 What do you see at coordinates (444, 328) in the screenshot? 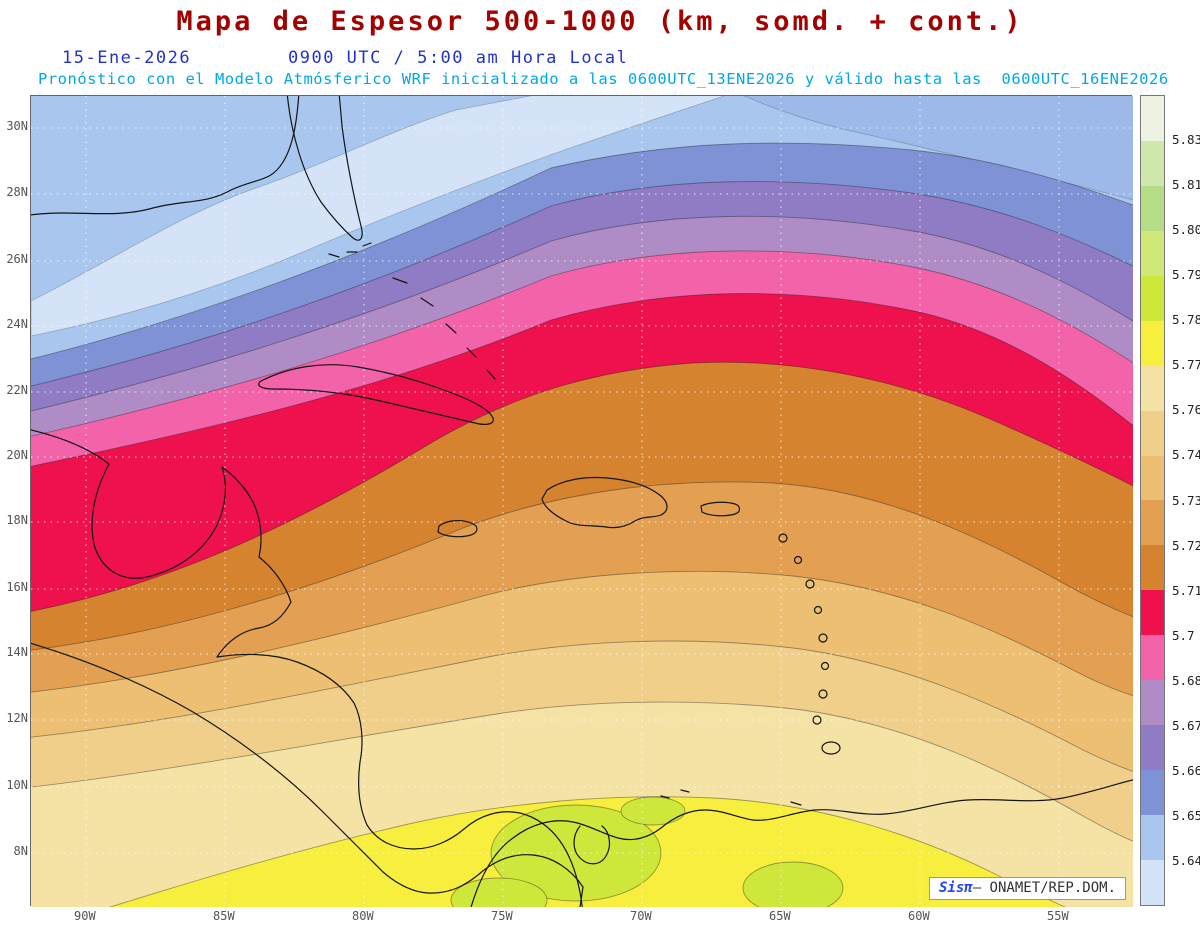
I see `coast-bahamas` at bounding box center [444, 328].